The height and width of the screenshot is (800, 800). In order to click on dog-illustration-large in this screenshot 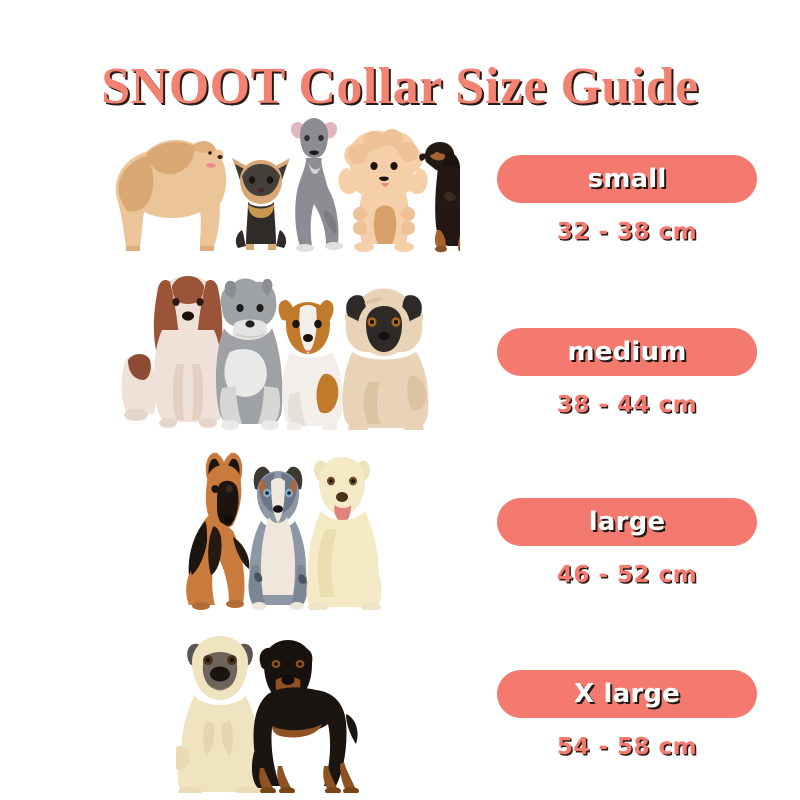, I will do `click(295, 527)`.